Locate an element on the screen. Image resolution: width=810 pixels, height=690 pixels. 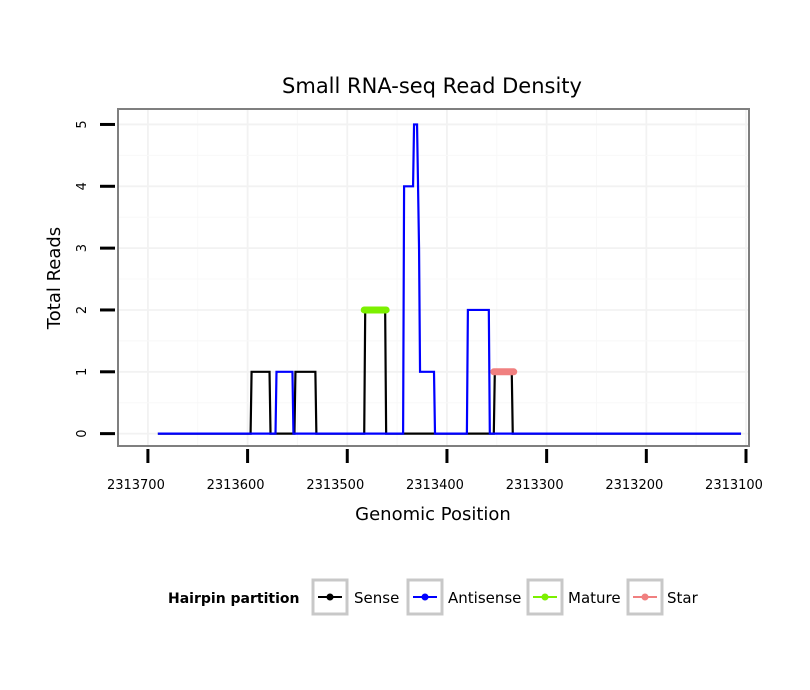
x-tick-label: 2313700 is located at coordinates (136, 485).